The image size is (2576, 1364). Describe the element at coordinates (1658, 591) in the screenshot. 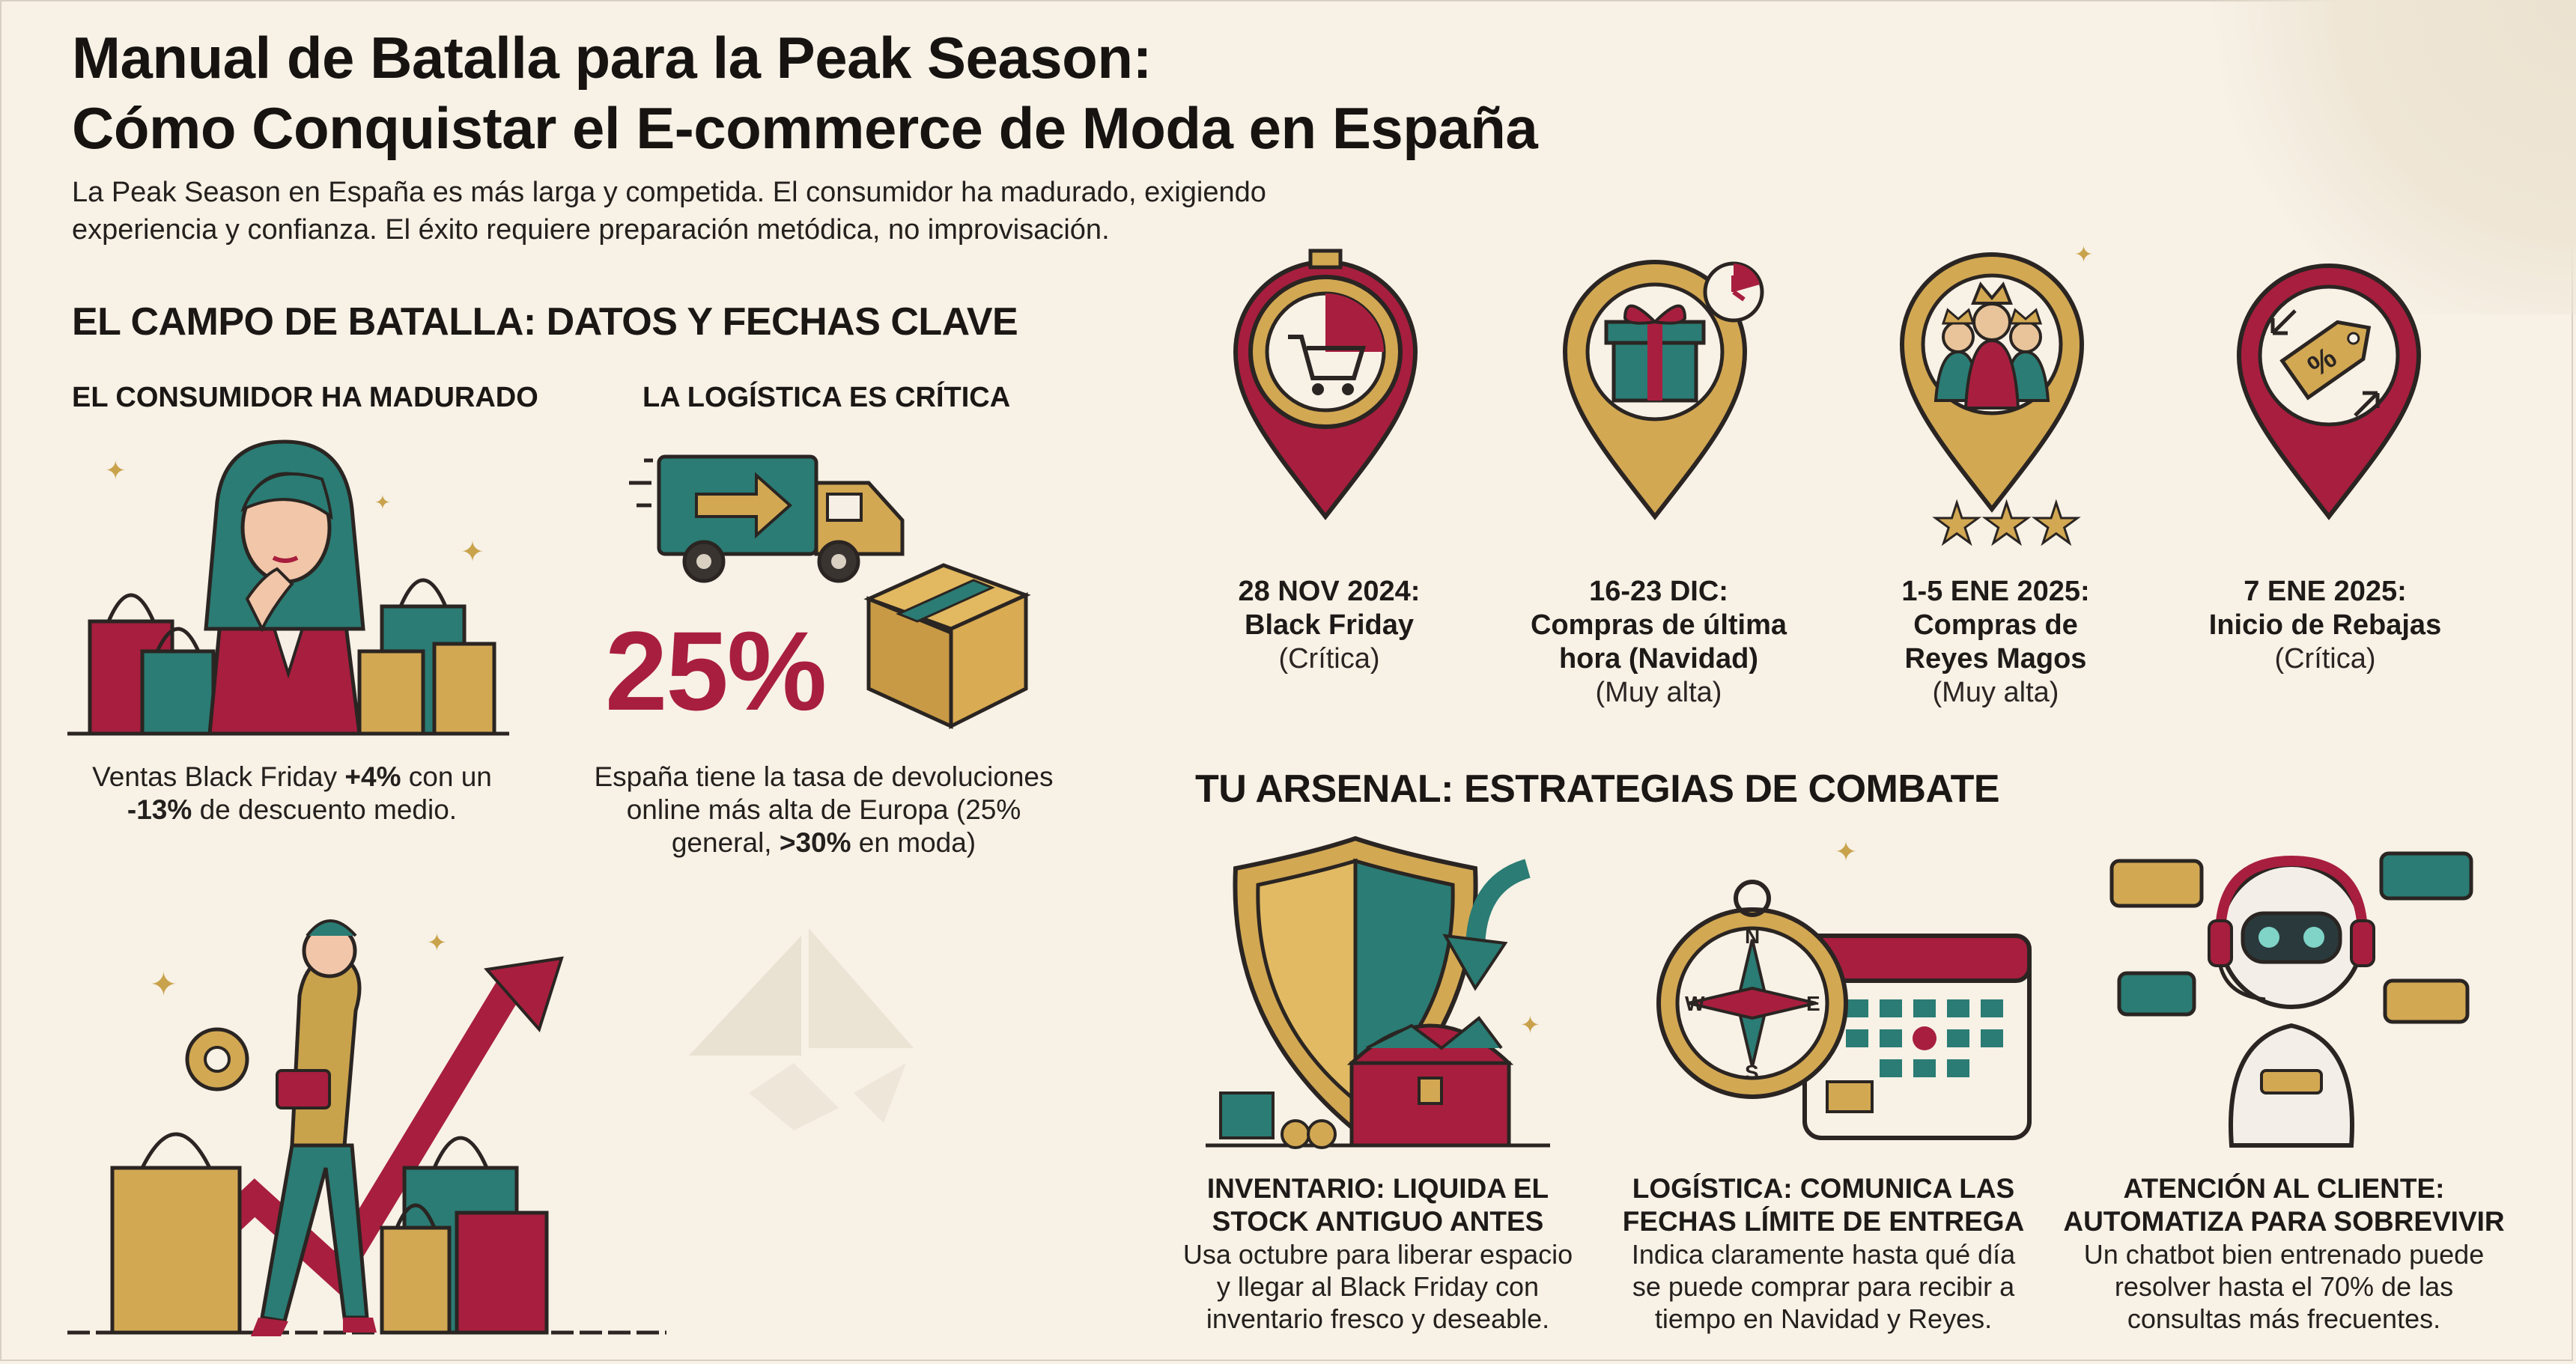

I see `date-navidad-date: 16-23 DIC:` at that location.